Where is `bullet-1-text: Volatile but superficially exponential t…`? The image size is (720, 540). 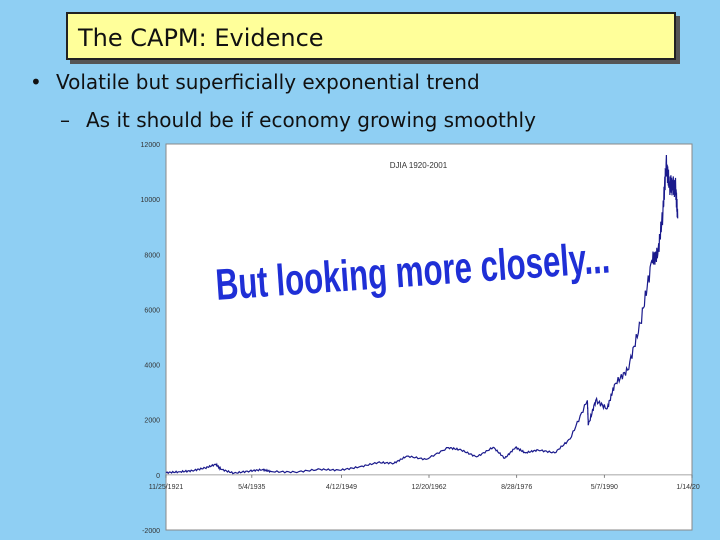
bullet-1-text: Volatile but superficially exponential t… is located at coordinates (268, 82).